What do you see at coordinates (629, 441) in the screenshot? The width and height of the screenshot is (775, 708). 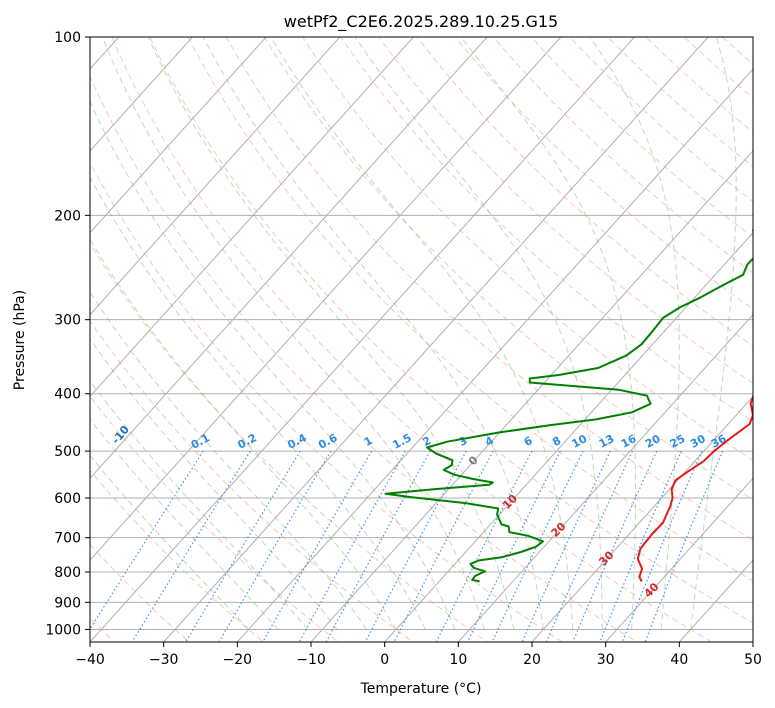 I see `mixing-ratio-label: 16` at bounding box center [629, 441].